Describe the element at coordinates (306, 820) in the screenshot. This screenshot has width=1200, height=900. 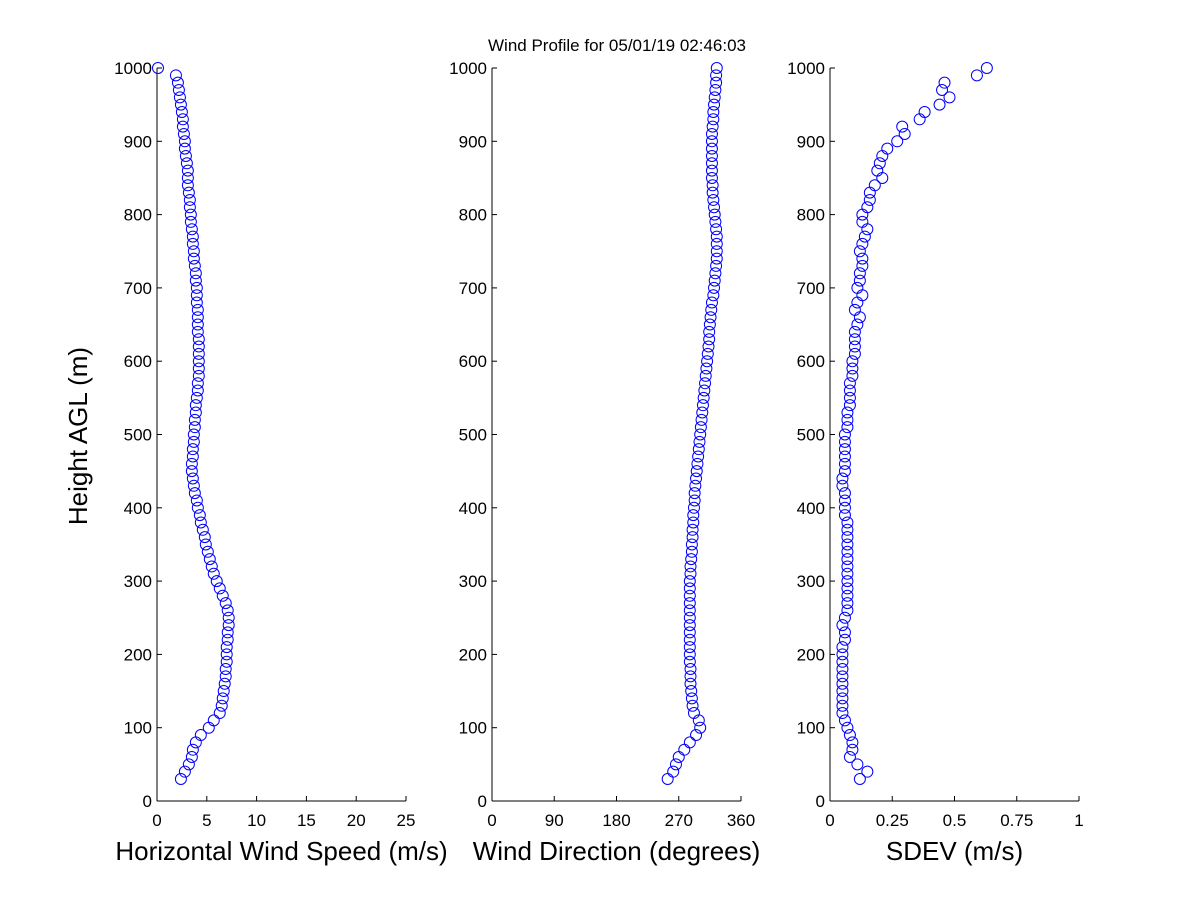
I see `x-tick-label: 15` at that location.